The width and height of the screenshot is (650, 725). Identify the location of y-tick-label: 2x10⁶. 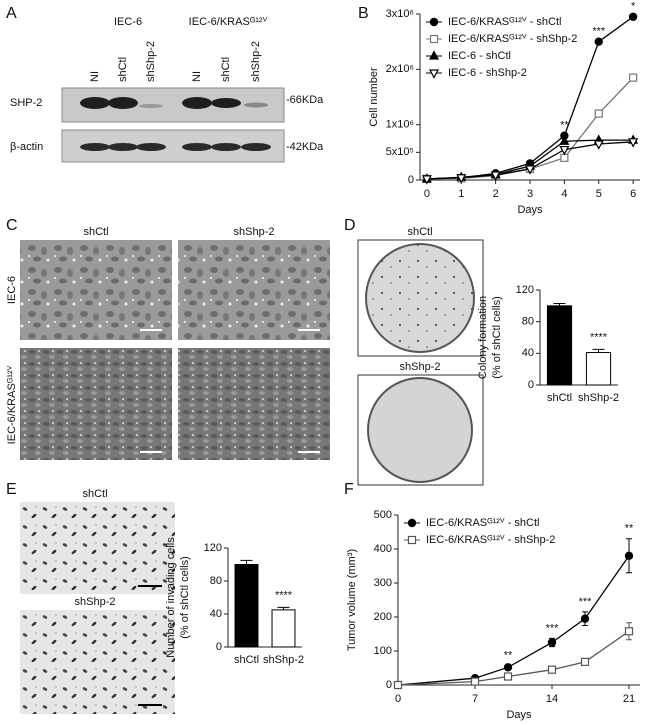
(400, 69).